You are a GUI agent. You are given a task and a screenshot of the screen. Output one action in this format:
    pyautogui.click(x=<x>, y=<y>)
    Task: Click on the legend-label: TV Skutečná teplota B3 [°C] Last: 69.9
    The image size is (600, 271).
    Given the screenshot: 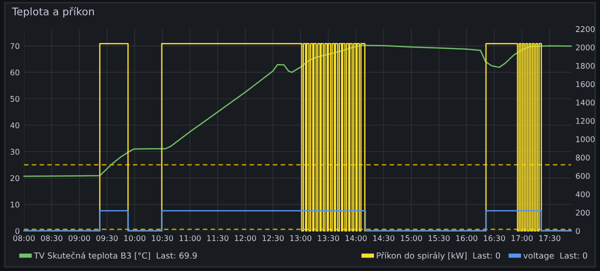 What is the action you would take?
    pyautogui.click(x=115, y=256)
    